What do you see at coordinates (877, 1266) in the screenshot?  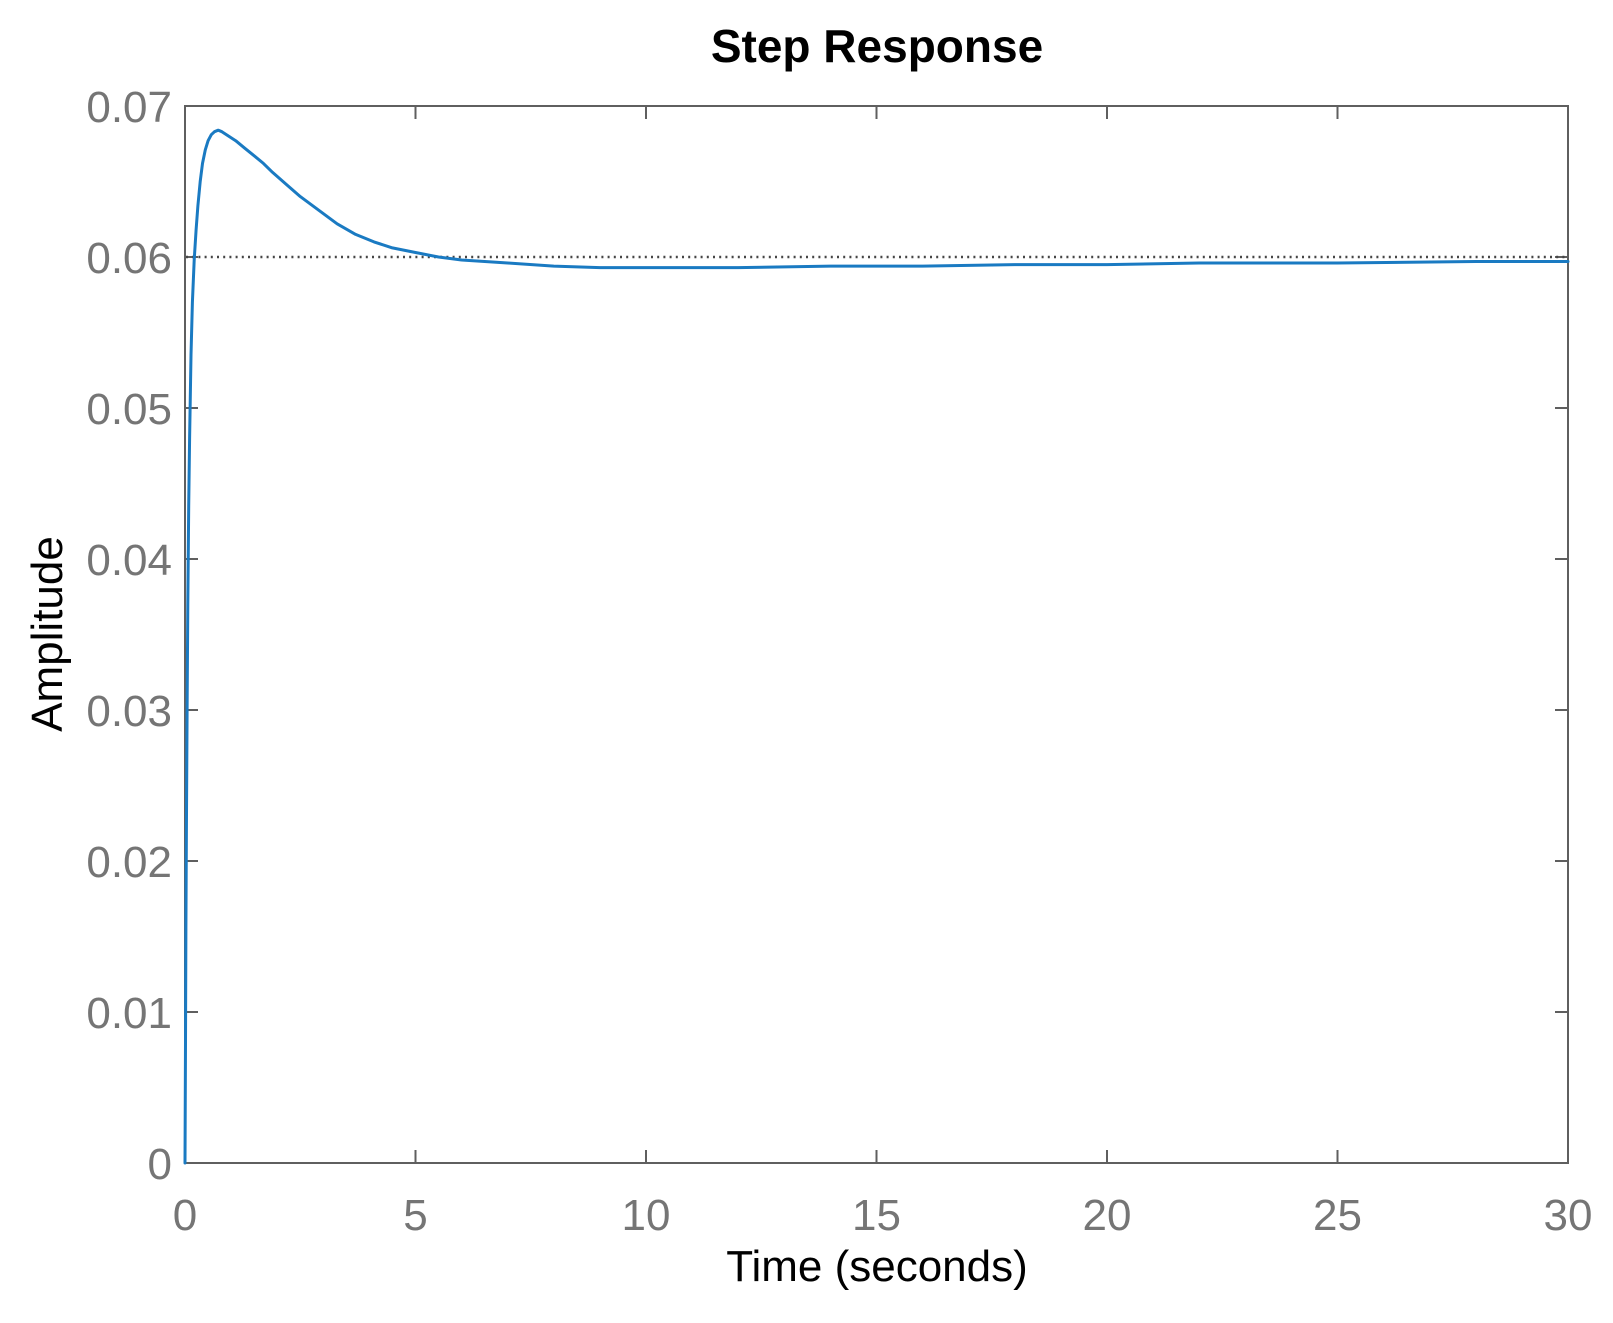 I see `x-axis-label: Time (seconds)` at bounding box center [877, 1266].